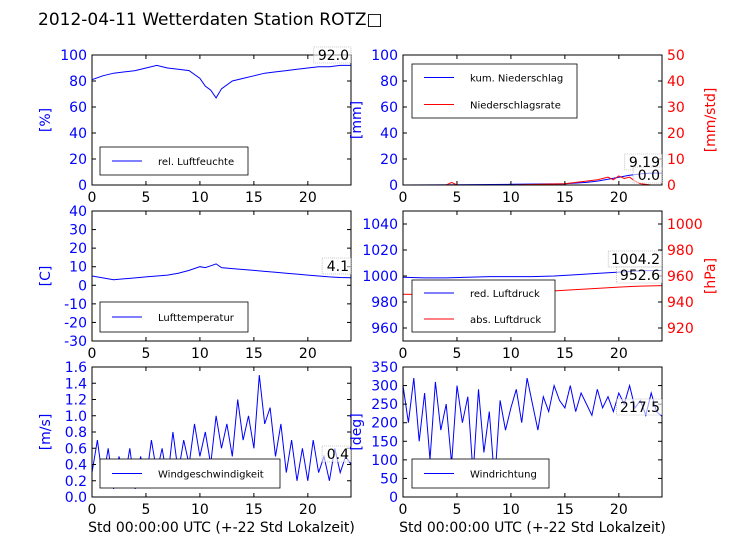  I want to click on y-tick-label: 1000, so click(380, 277).